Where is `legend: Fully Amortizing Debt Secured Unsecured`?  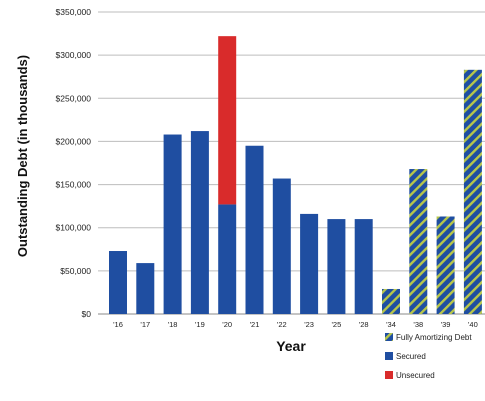
legend: Fully Amortizing Debt Secured Unsecured is located at coordinates (428, 356).